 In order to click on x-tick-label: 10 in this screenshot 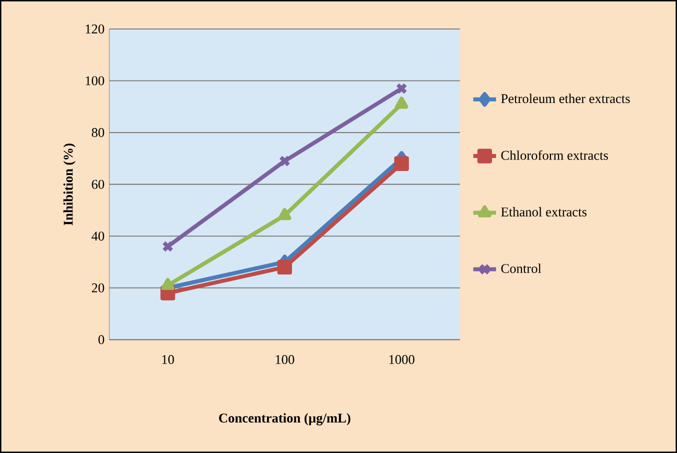, I will do `click(168, 359)`.